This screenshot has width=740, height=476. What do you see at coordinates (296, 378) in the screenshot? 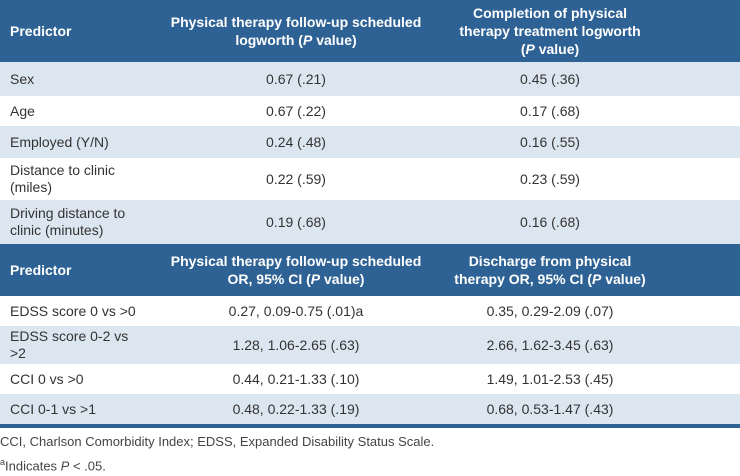
I see `table-cell: 0.44, 0.21-1.33 (.10)` at bounding box center [296, 378].